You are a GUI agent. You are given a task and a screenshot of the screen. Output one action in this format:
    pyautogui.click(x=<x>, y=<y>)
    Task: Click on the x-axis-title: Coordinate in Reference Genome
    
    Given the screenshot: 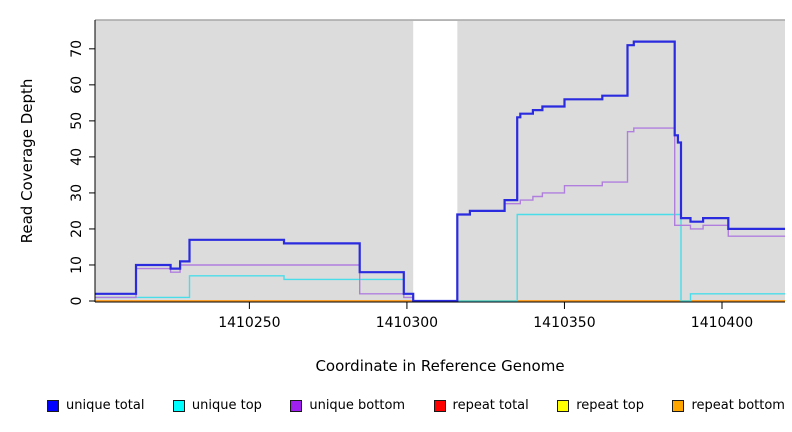 What is the action you would take?
    pyautogui.click(x=440, y=366)
    